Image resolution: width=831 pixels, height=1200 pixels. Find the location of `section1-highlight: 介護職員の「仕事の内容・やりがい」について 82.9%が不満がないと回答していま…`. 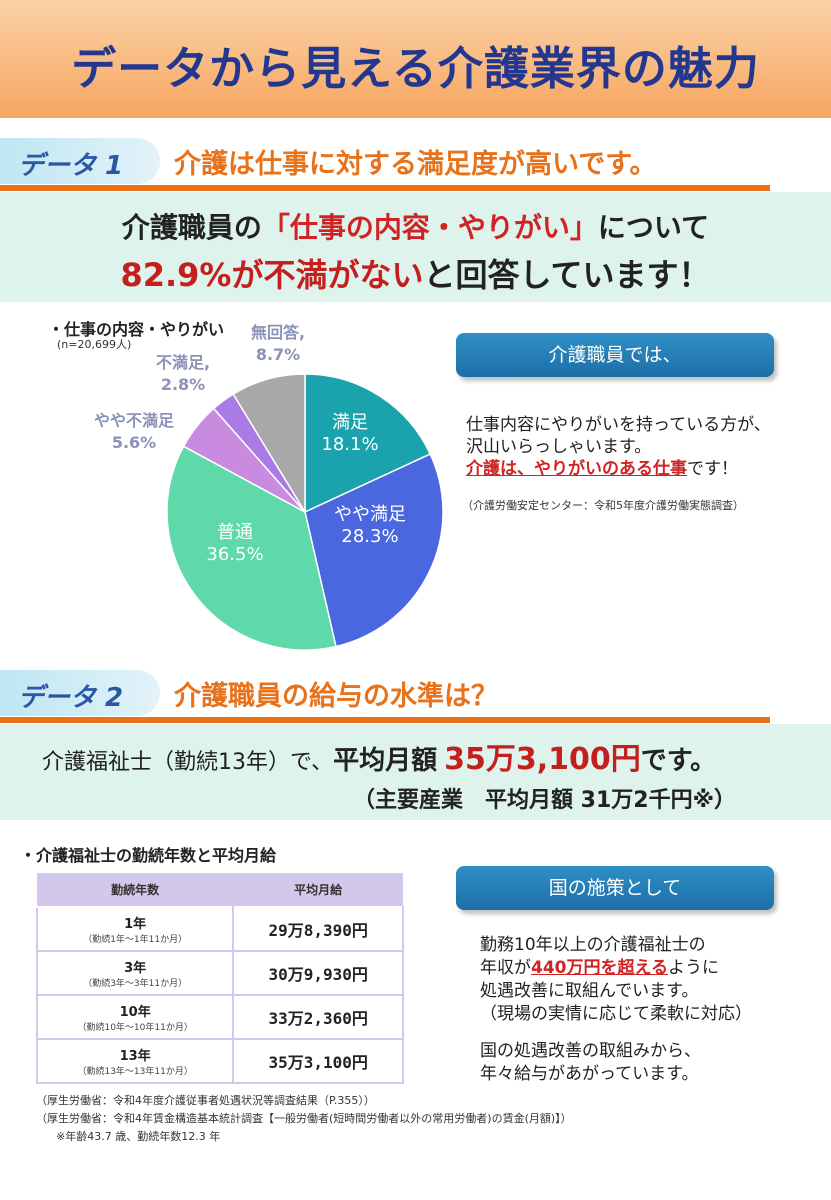

section1-highlight: 介護職員の「仕事の内容・やりがい」について 82.9%が不満がないと回答していま… is located at coordinates (415, 247).